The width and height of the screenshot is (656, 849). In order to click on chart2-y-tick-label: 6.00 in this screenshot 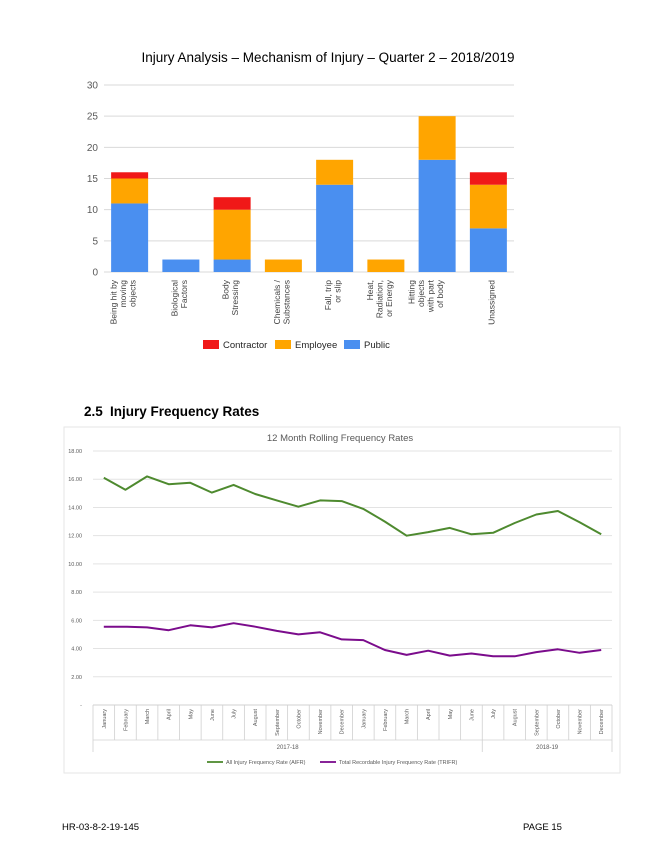, I will do `click(76, 621)`.